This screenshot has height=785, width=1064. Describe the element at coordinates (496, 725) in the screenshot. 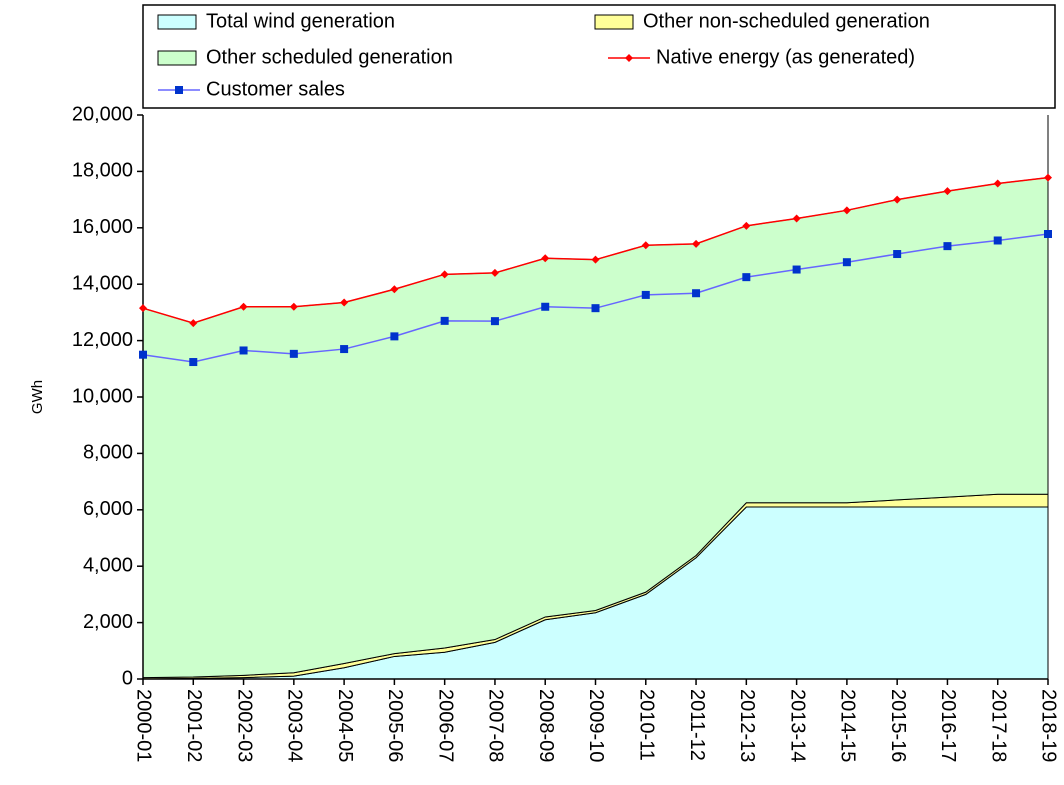

I see `x-tick-label: 2007-08` at that location.